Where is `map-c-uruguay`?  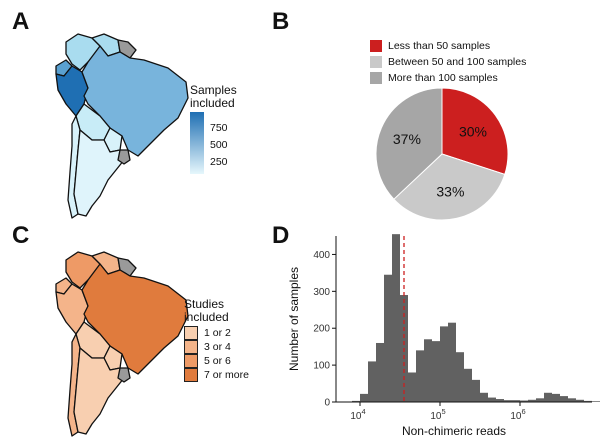 map-c-uruguay is located at coordinates (124, 375).